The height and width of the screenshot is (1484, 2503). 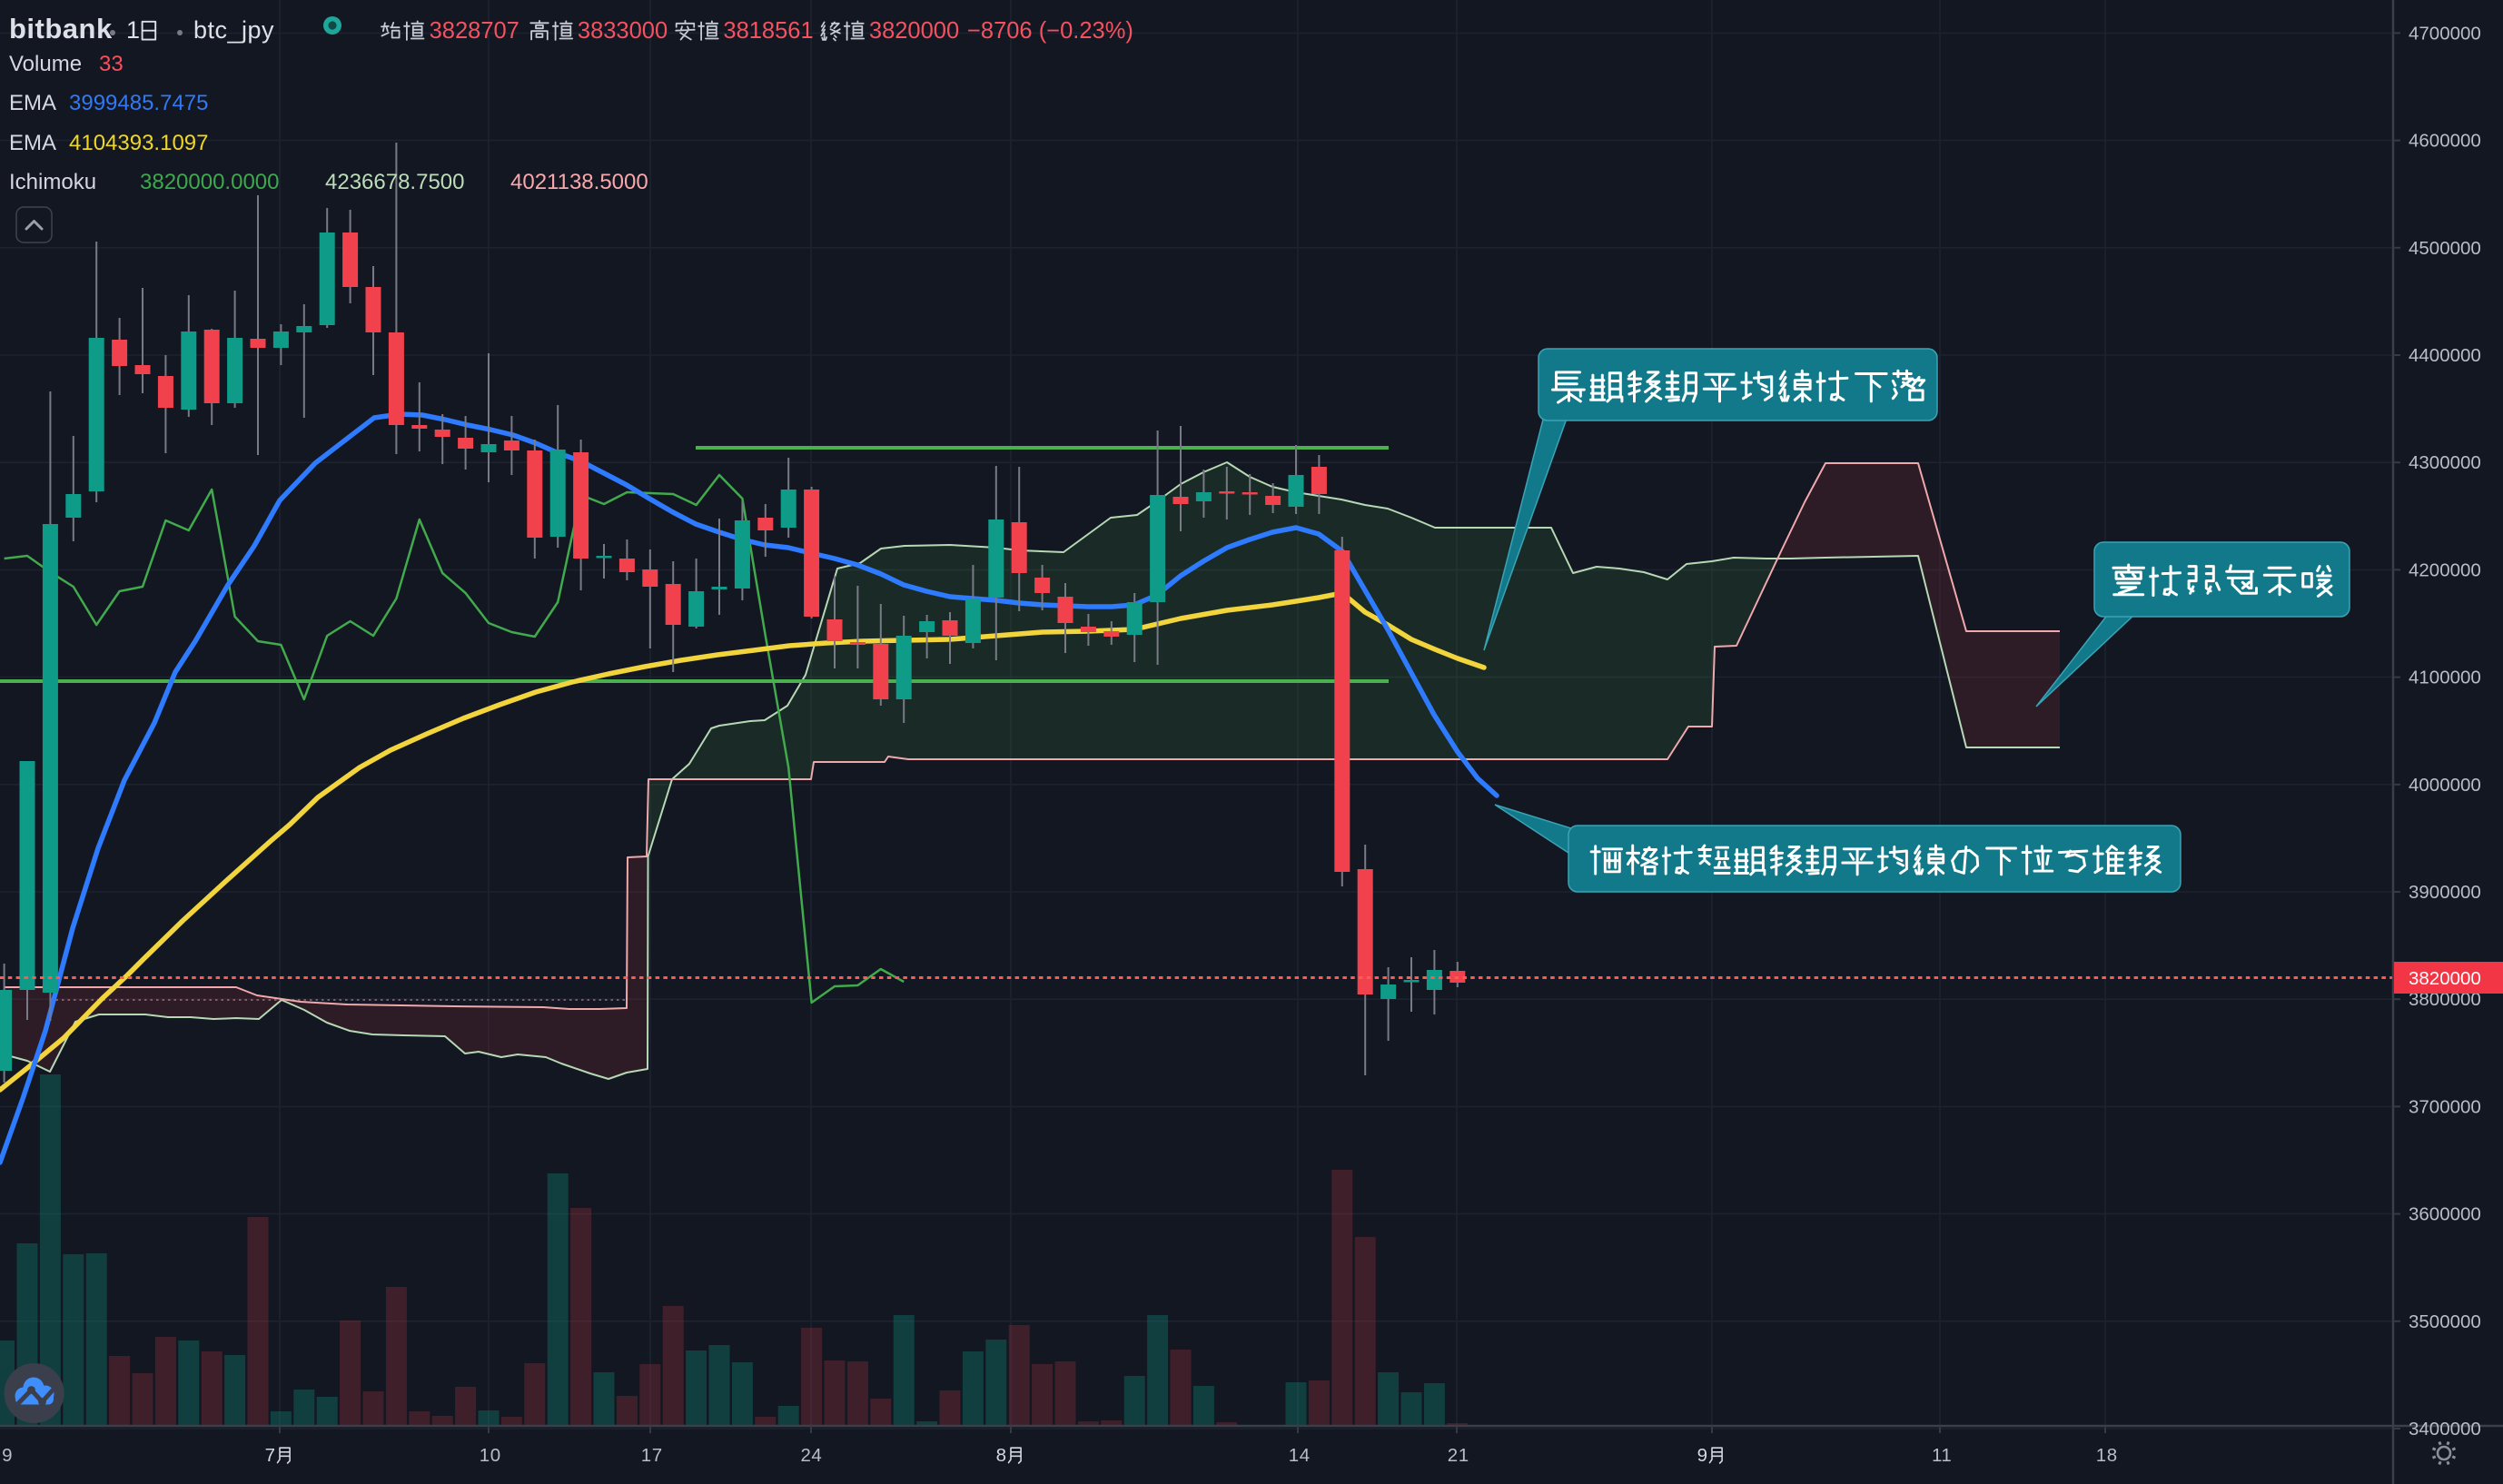 What do you see at coordinates (233, 30) in the screenshot?
I see `svg-text: btc_jpy` at bounding box center [233, 30].